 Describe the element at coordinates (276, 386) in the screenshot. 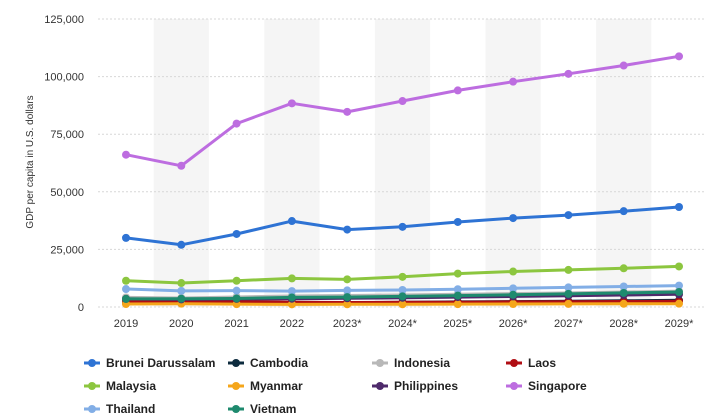

I see `legend-label: Myanmar` at that location.